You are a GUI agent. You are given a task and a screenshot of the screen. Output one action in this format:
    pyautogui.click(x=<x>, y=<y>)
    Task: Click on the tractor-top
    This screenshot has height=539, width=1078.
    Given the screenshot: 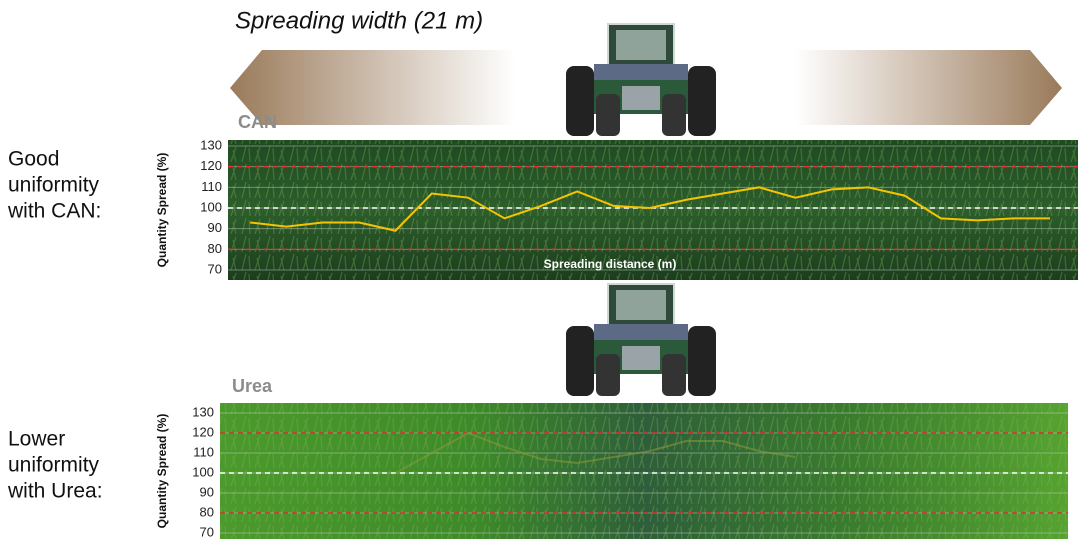 What is the action you would take?
    pyautogui.click(x=641, y=80)
    